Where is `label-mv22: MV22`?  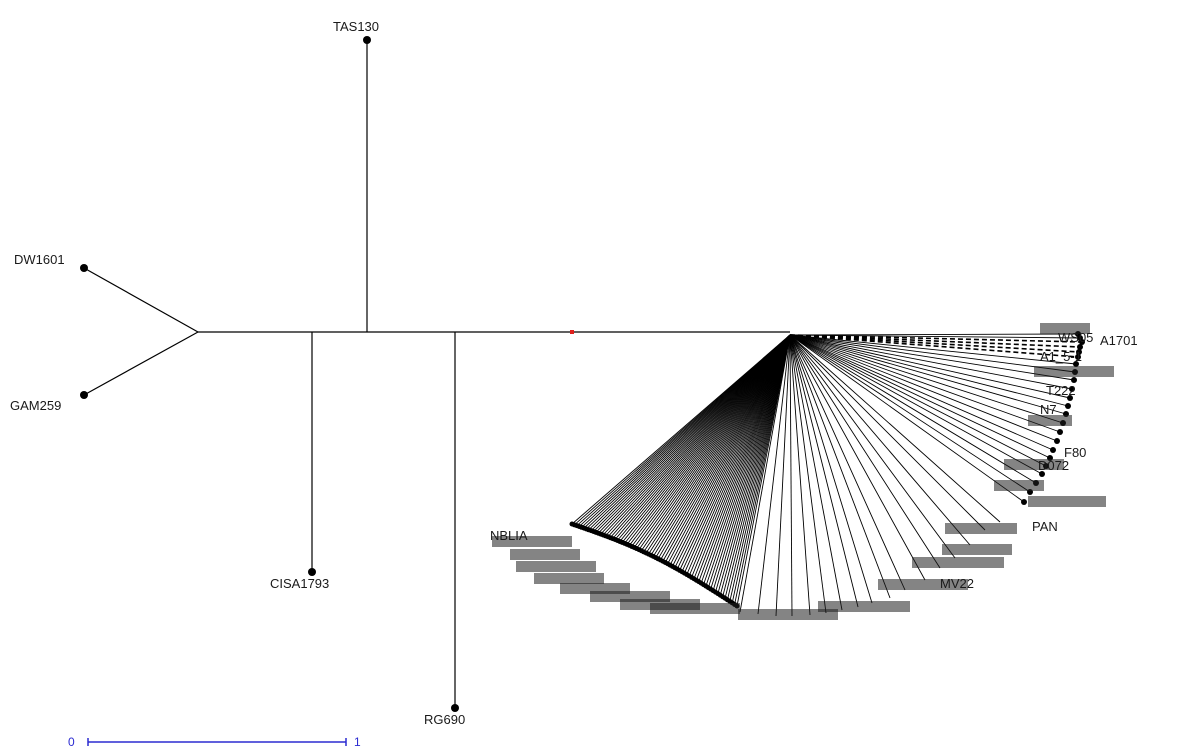
label-mv22: MV22 is located at coordinates (957, 583).